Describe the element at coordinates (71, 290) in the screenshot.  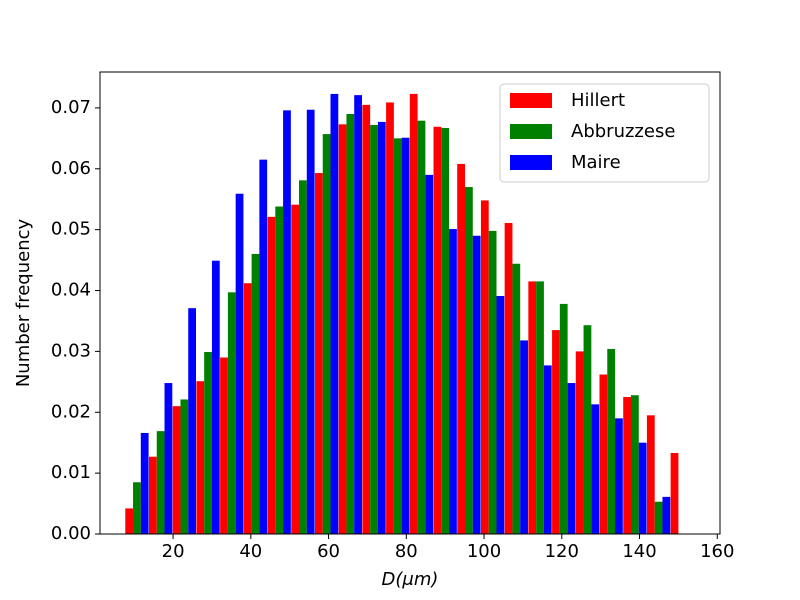
I see `y-tick-label: 0.04` at that location.